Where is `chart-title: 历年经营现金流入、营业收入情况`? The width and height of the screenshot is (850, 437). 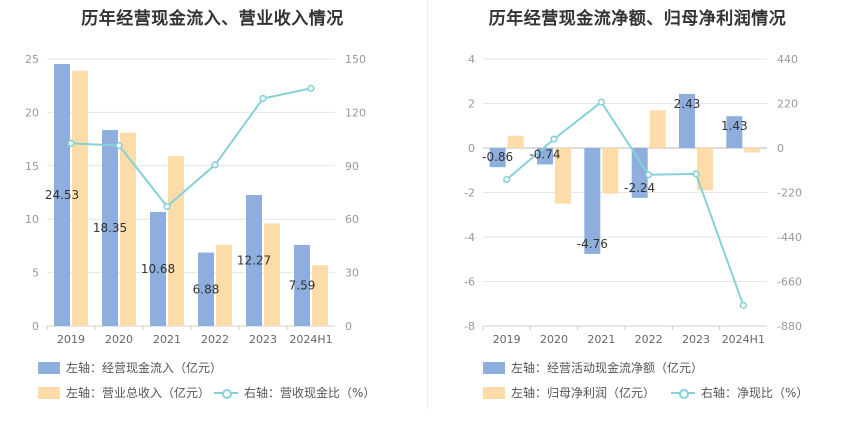
chart-title: 历年经营现金流入、营业收入情况 is located at coordinates (212, 19).